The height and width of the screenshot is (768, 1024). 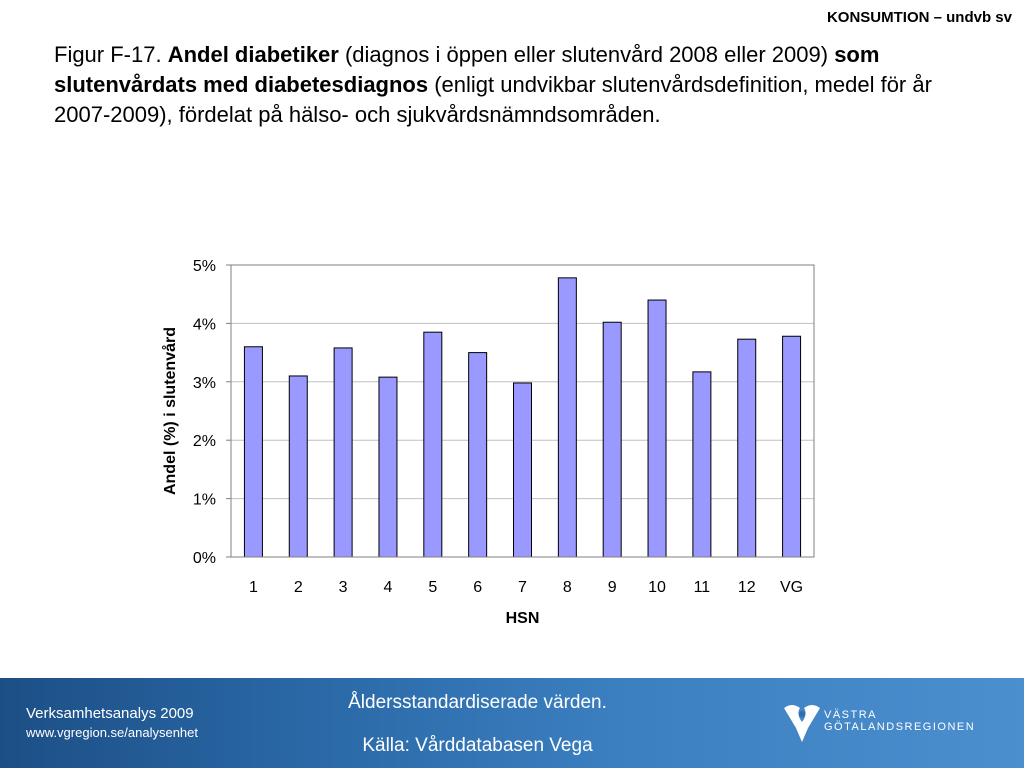 I want to click on x-tick-label: 1, so click(x=253, y=587).